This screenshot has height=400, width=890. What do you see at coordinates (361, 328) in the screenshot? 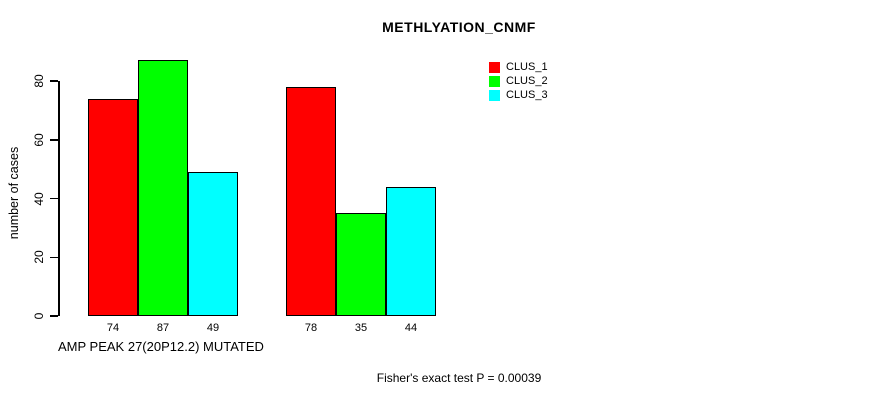
I see `bar-value-label: 35` at bounding box center [361, 328].